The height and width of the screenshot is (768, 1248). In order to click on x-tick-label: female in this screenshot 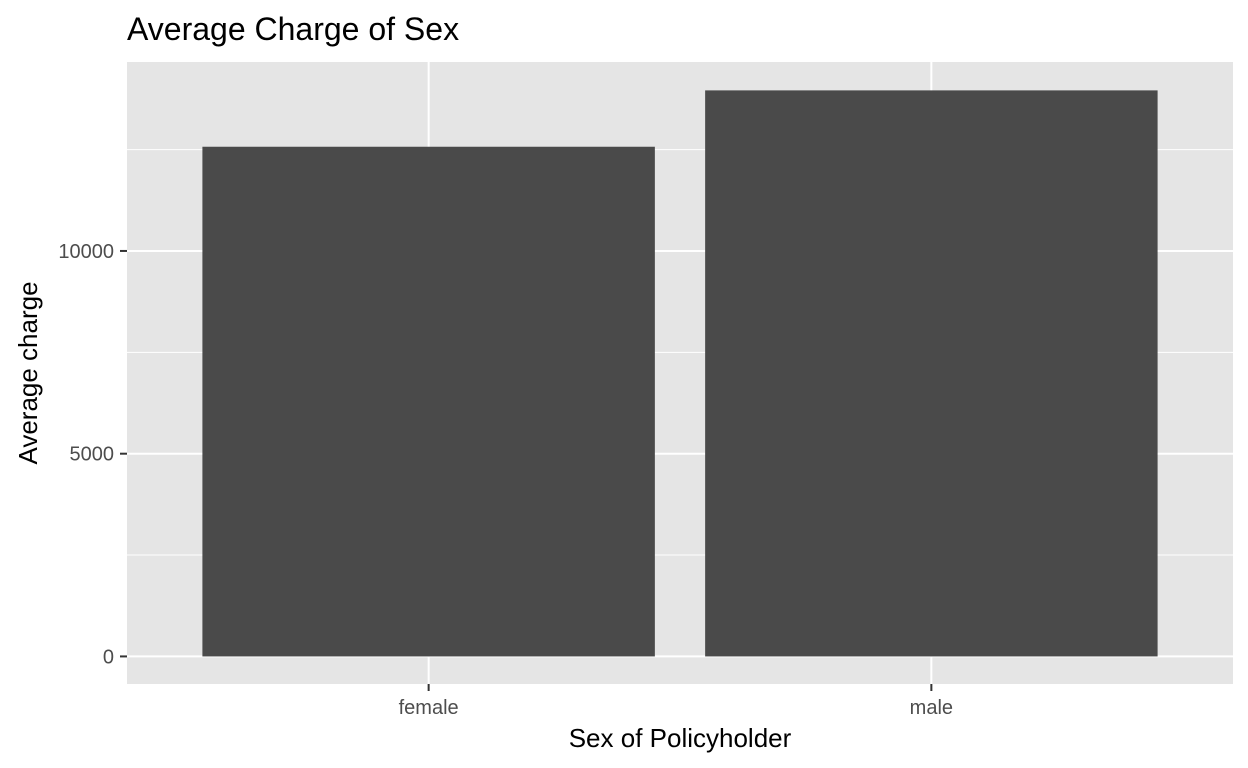, I will do `click(429, 708)`.